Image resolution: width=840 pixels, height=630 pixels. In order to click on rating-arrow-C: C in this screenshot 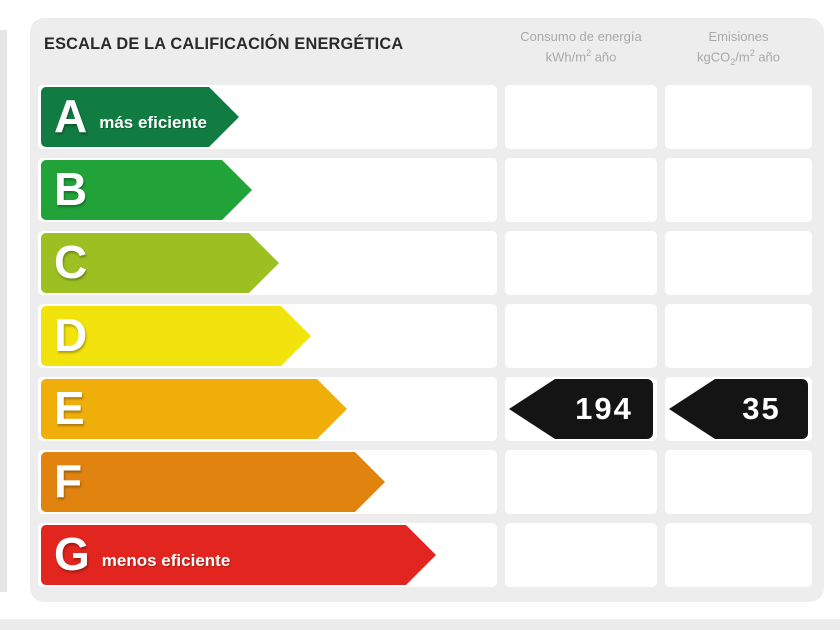, I will do `click(160, 263)`.